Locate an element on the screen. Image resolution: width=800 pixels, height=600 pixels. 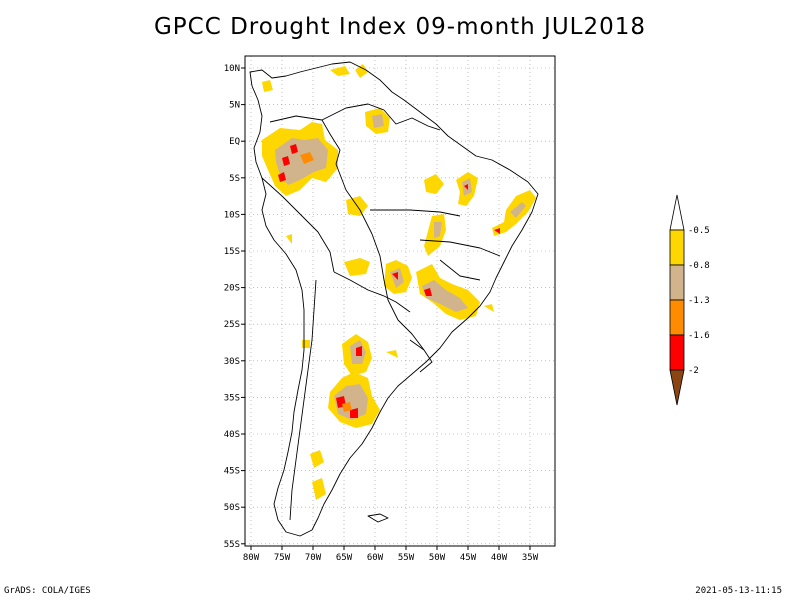
border-guyanas is located at coordinates (412, 120).